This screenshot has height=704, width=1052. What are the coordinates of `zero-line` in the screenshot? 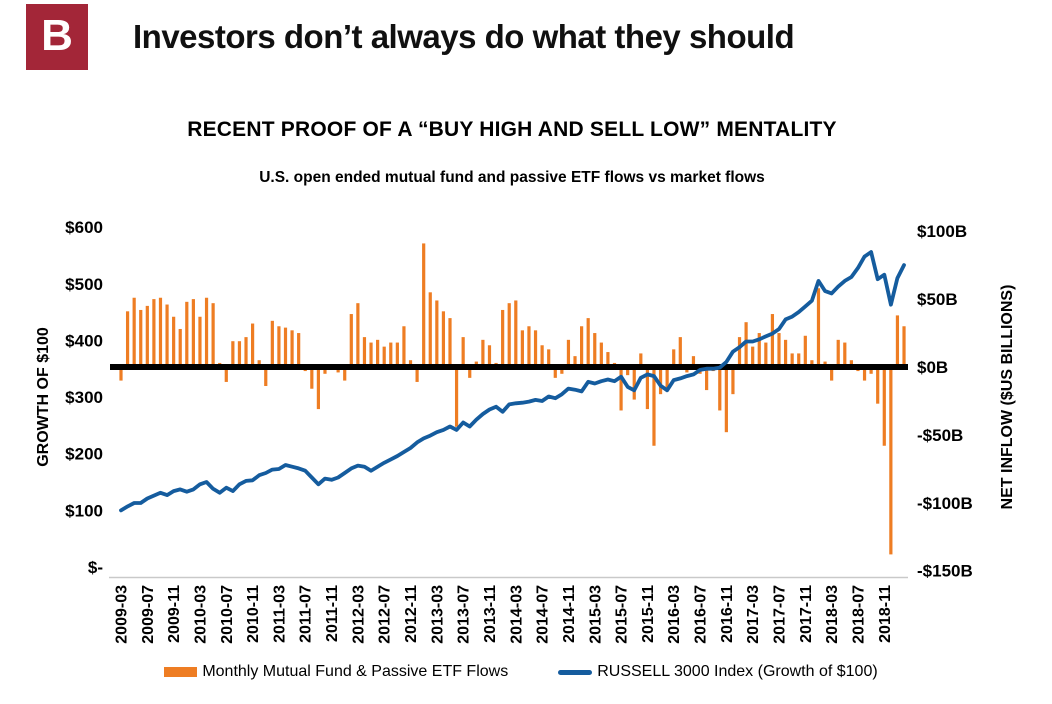 It's located at (509, 367).